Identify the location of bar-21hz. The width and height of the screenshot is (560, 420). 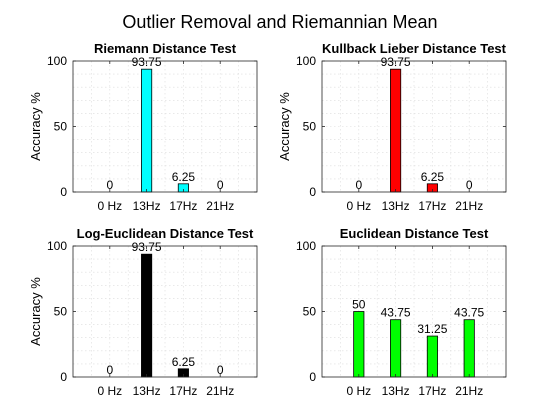
(469, 348).